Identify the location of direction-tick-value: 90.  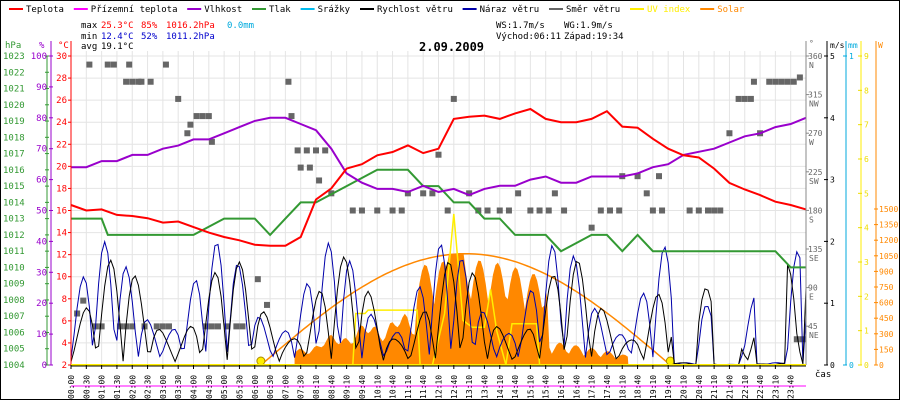
(813, 288).